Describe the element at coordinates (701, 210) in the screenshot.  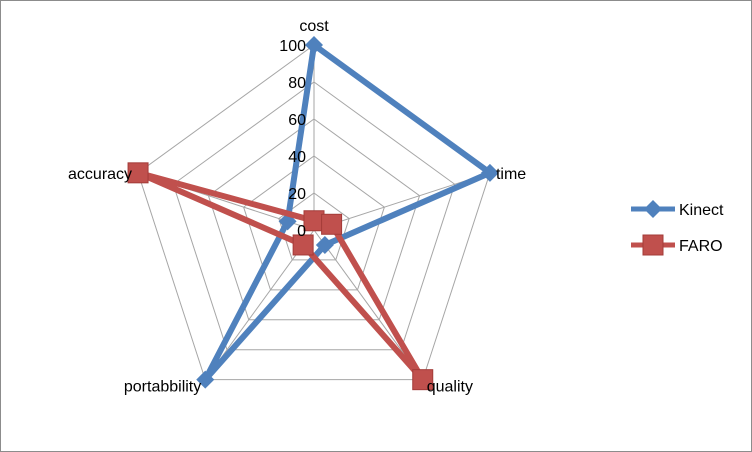
I see `legend-label-kinect: Kinect` at that location.